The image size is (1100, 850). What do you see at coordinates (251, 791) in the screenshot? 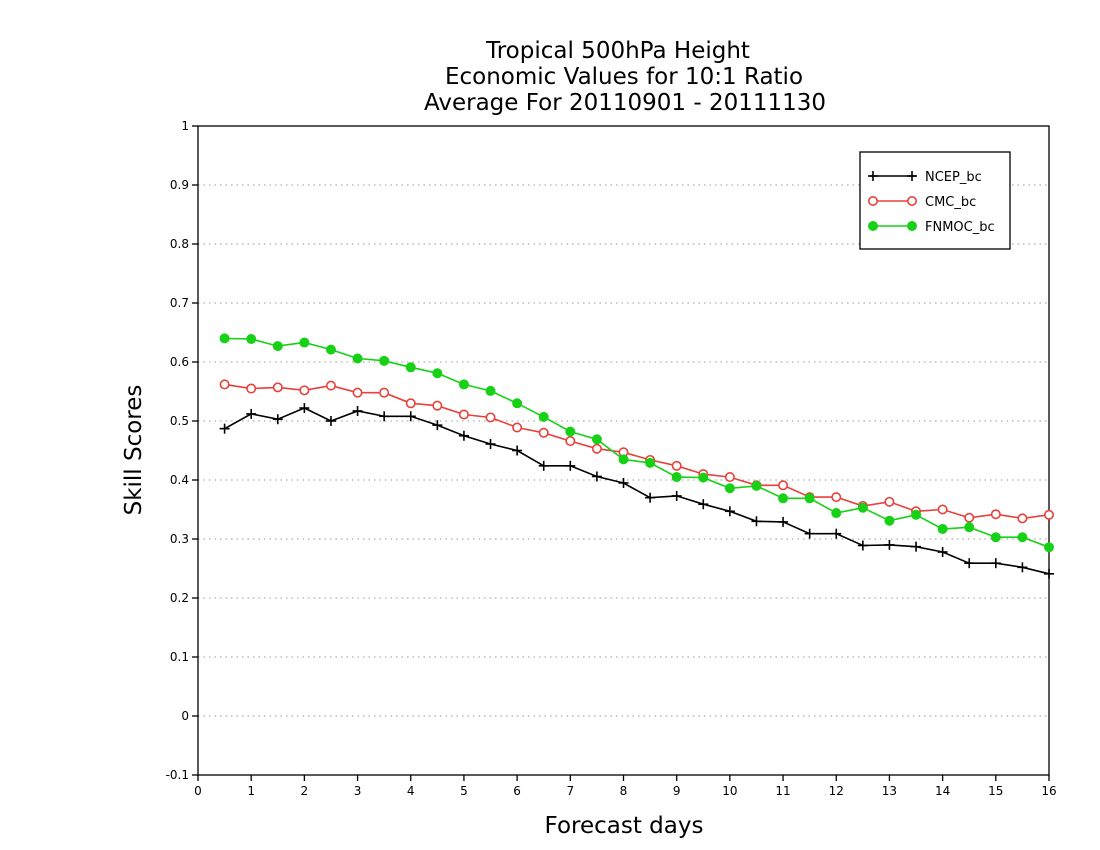
I see `x-tick-label: 1` at bounding box center [251, 791].